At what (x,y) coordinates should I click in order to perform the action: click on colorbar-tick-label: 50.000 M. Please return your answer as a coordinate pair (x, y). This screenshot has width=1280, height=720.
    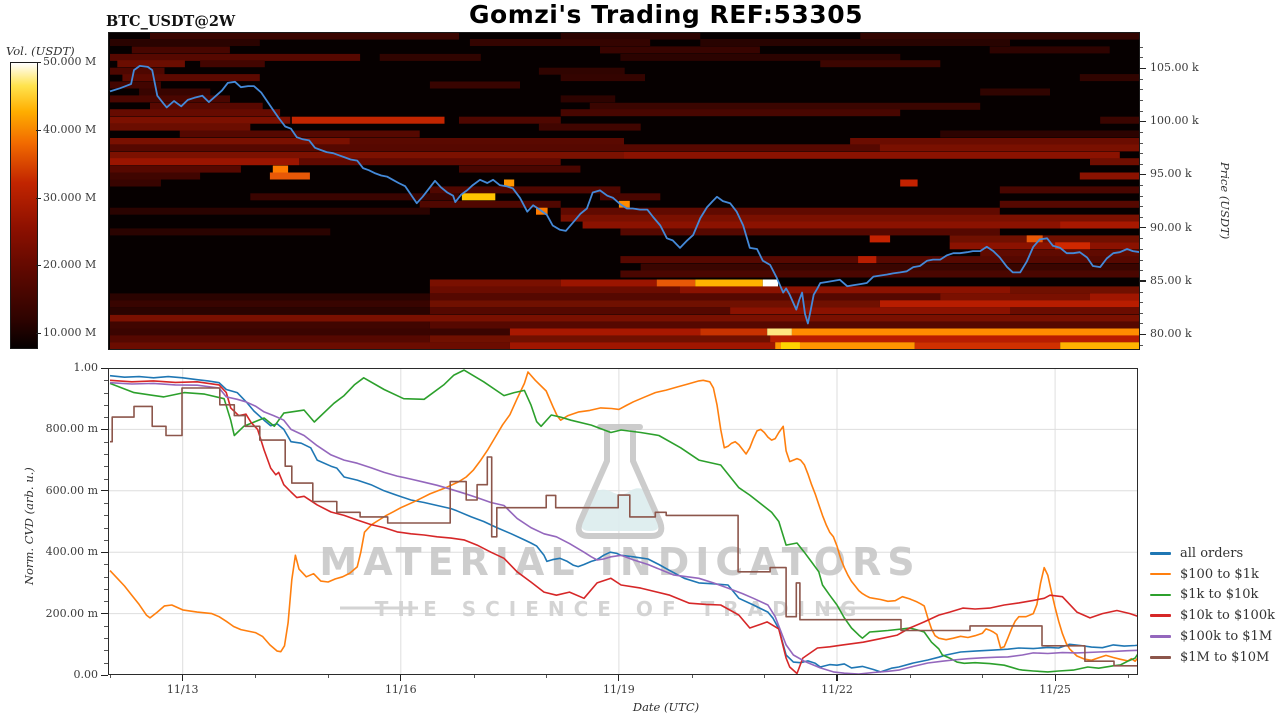
    Looking at the image, I should click on (70, 61).